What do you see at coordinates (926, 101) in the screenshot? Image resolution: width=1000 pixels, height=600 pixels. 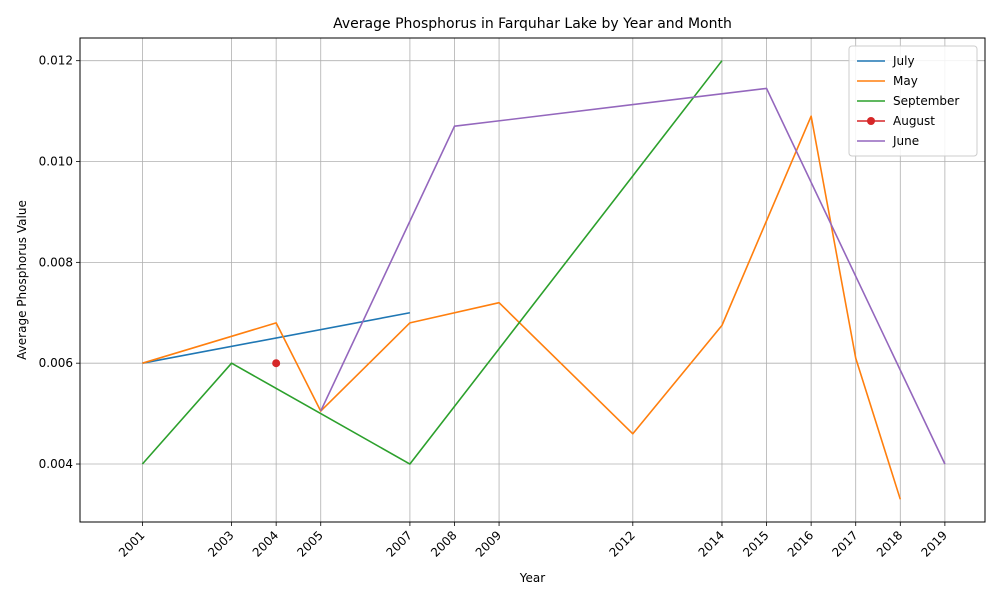 I see `legend-label-september: September` at bounding box center [926, 101].